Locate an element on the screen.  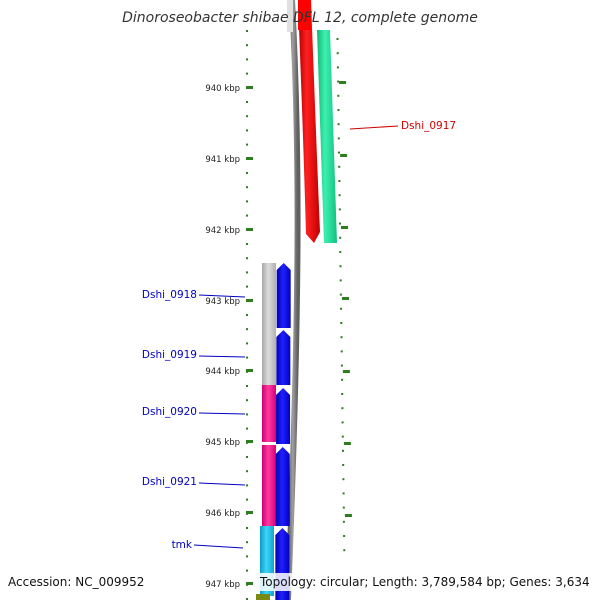
gene-label-tmk: tmk is located at coordinates (182, 545).